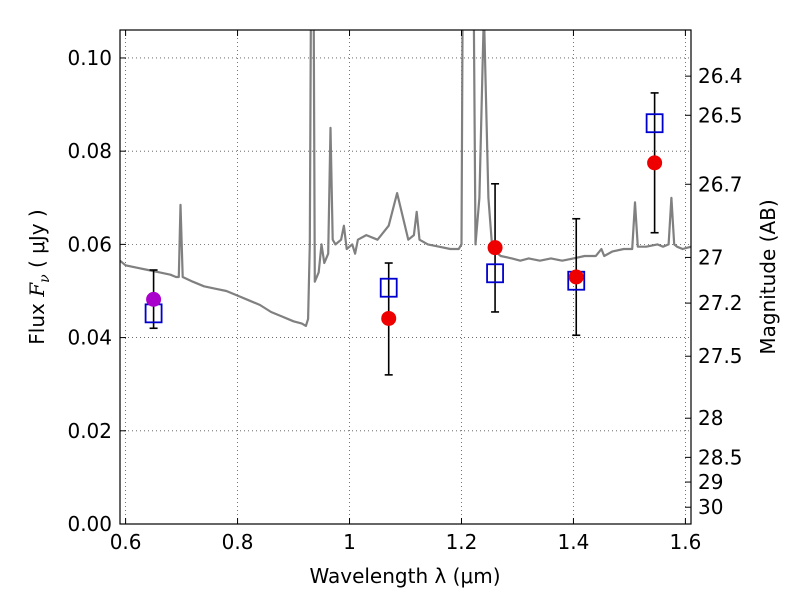 The image size is (800, 600). I want to click on right-tick-label: 27.5, so click(720, 356).